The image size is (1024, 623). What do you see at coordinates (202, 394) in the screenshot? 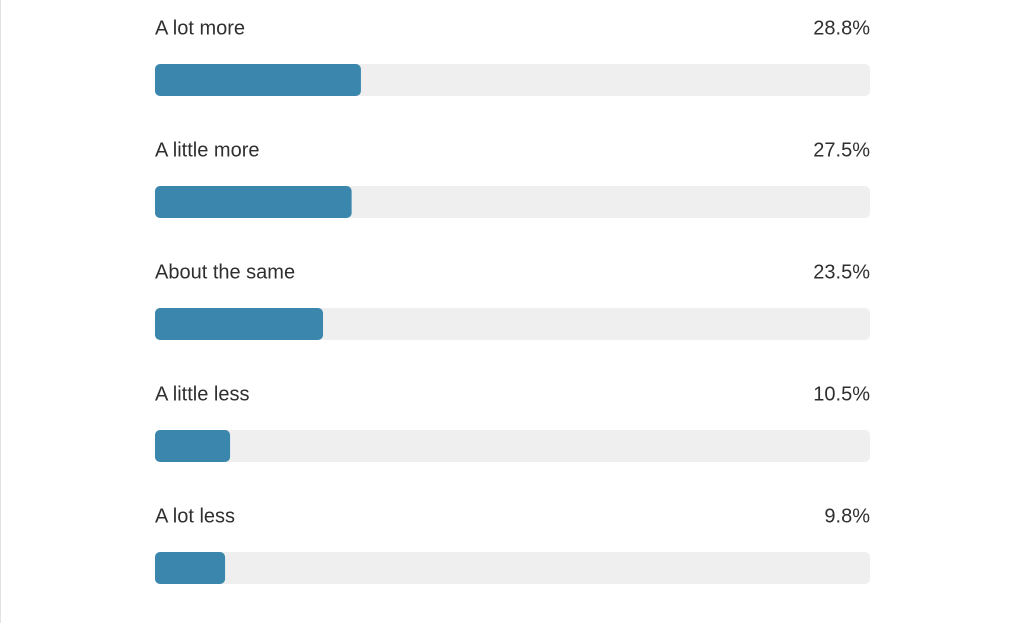
I see `category-label: A little less` at bounding box center [202, 394].